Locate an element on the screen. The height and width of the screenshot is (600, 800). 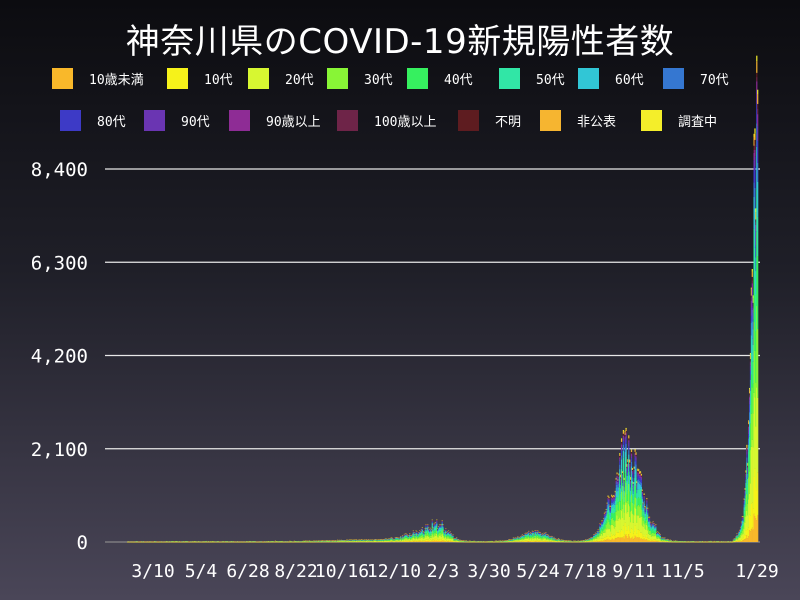
x-tick-label: 3/10 is located at coordinates (152, 571).